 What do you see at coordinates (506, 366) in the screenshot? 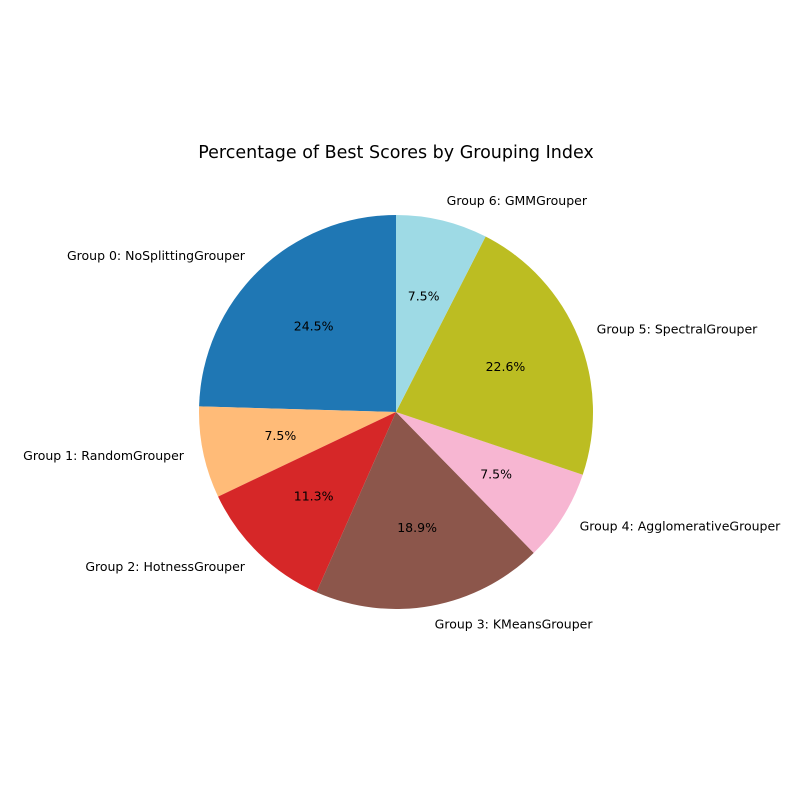
I see `pie-percent-label-5: 22.6%` at bounding box center [506, 366].